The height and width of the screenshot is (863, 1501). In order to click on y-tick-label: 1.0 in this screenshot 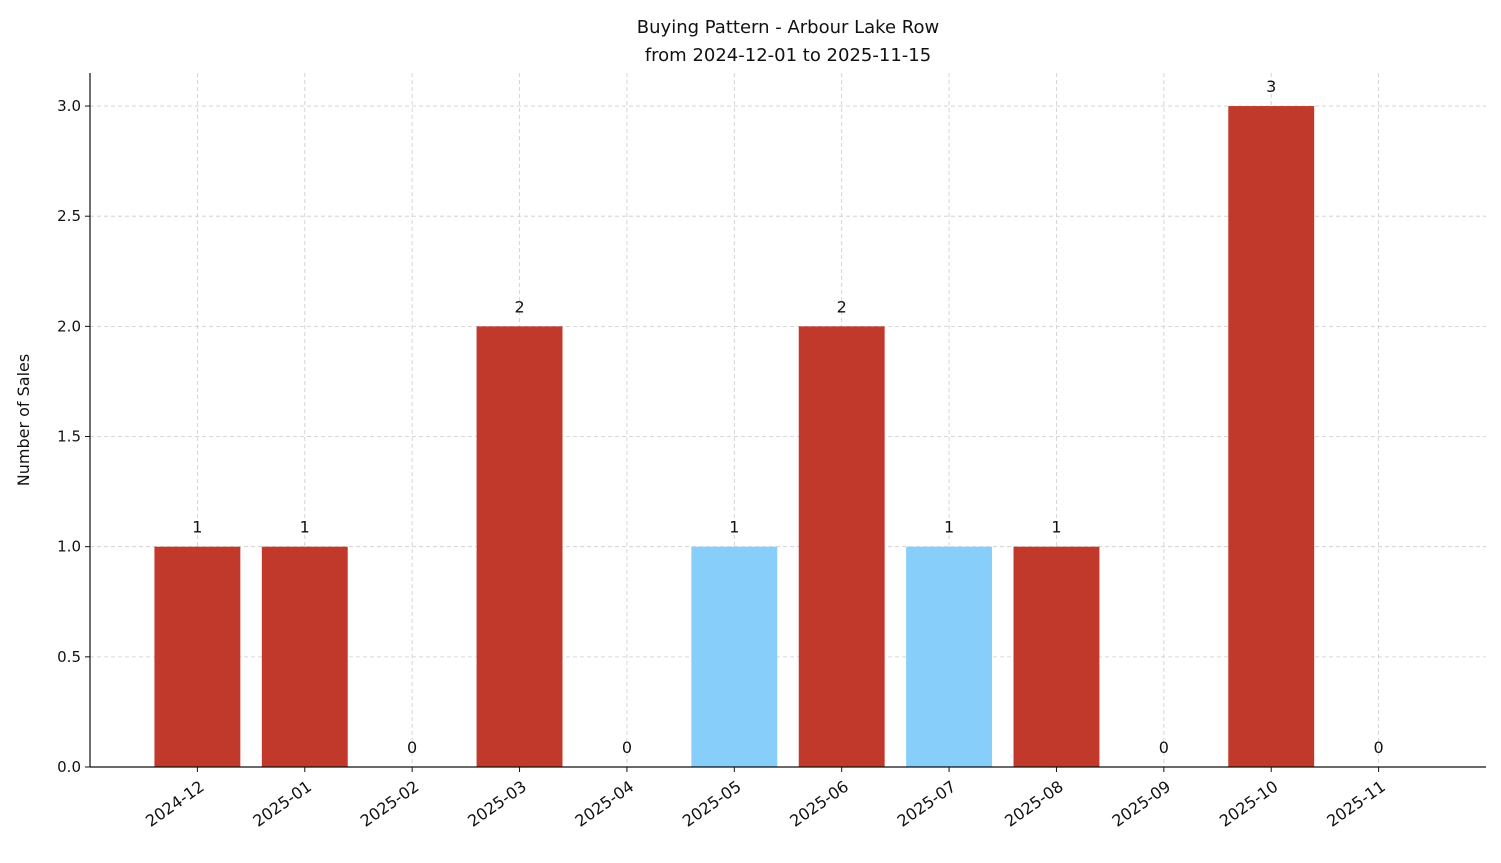, I will do `click(69, 547)`.